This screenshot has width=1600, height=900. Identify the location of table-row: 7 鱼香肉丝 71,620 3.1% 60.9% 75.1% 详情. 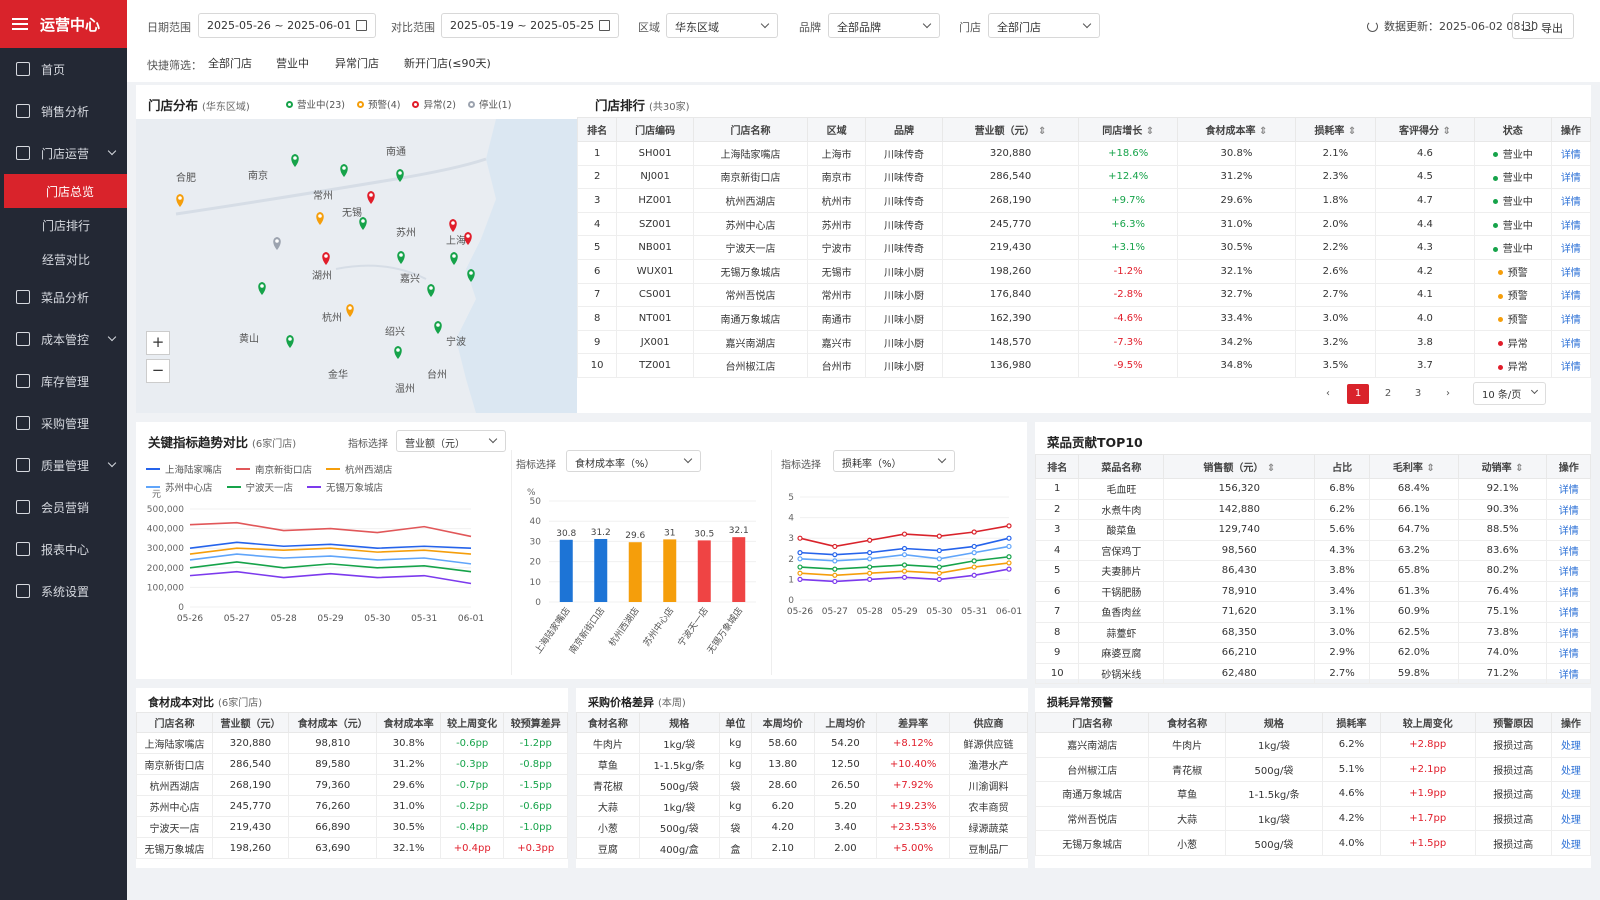
(1312, 612).